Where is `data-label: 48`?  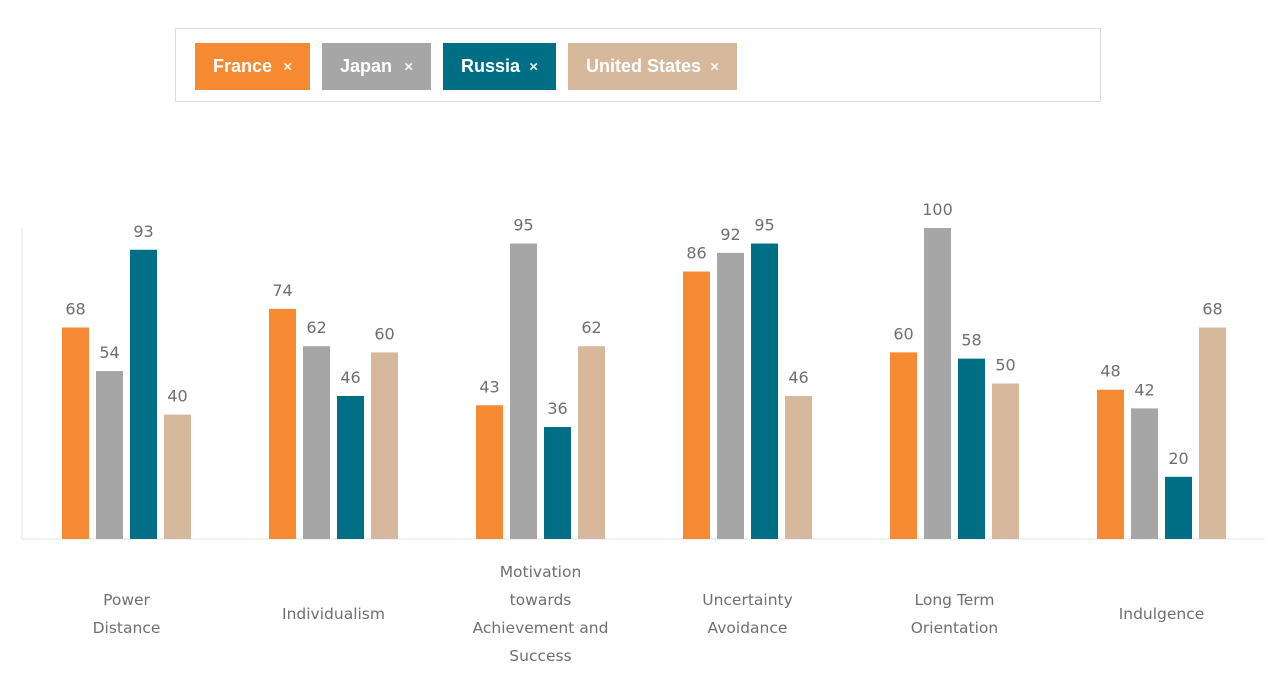
data-label: 48 is located at coordinates (1110, 371).